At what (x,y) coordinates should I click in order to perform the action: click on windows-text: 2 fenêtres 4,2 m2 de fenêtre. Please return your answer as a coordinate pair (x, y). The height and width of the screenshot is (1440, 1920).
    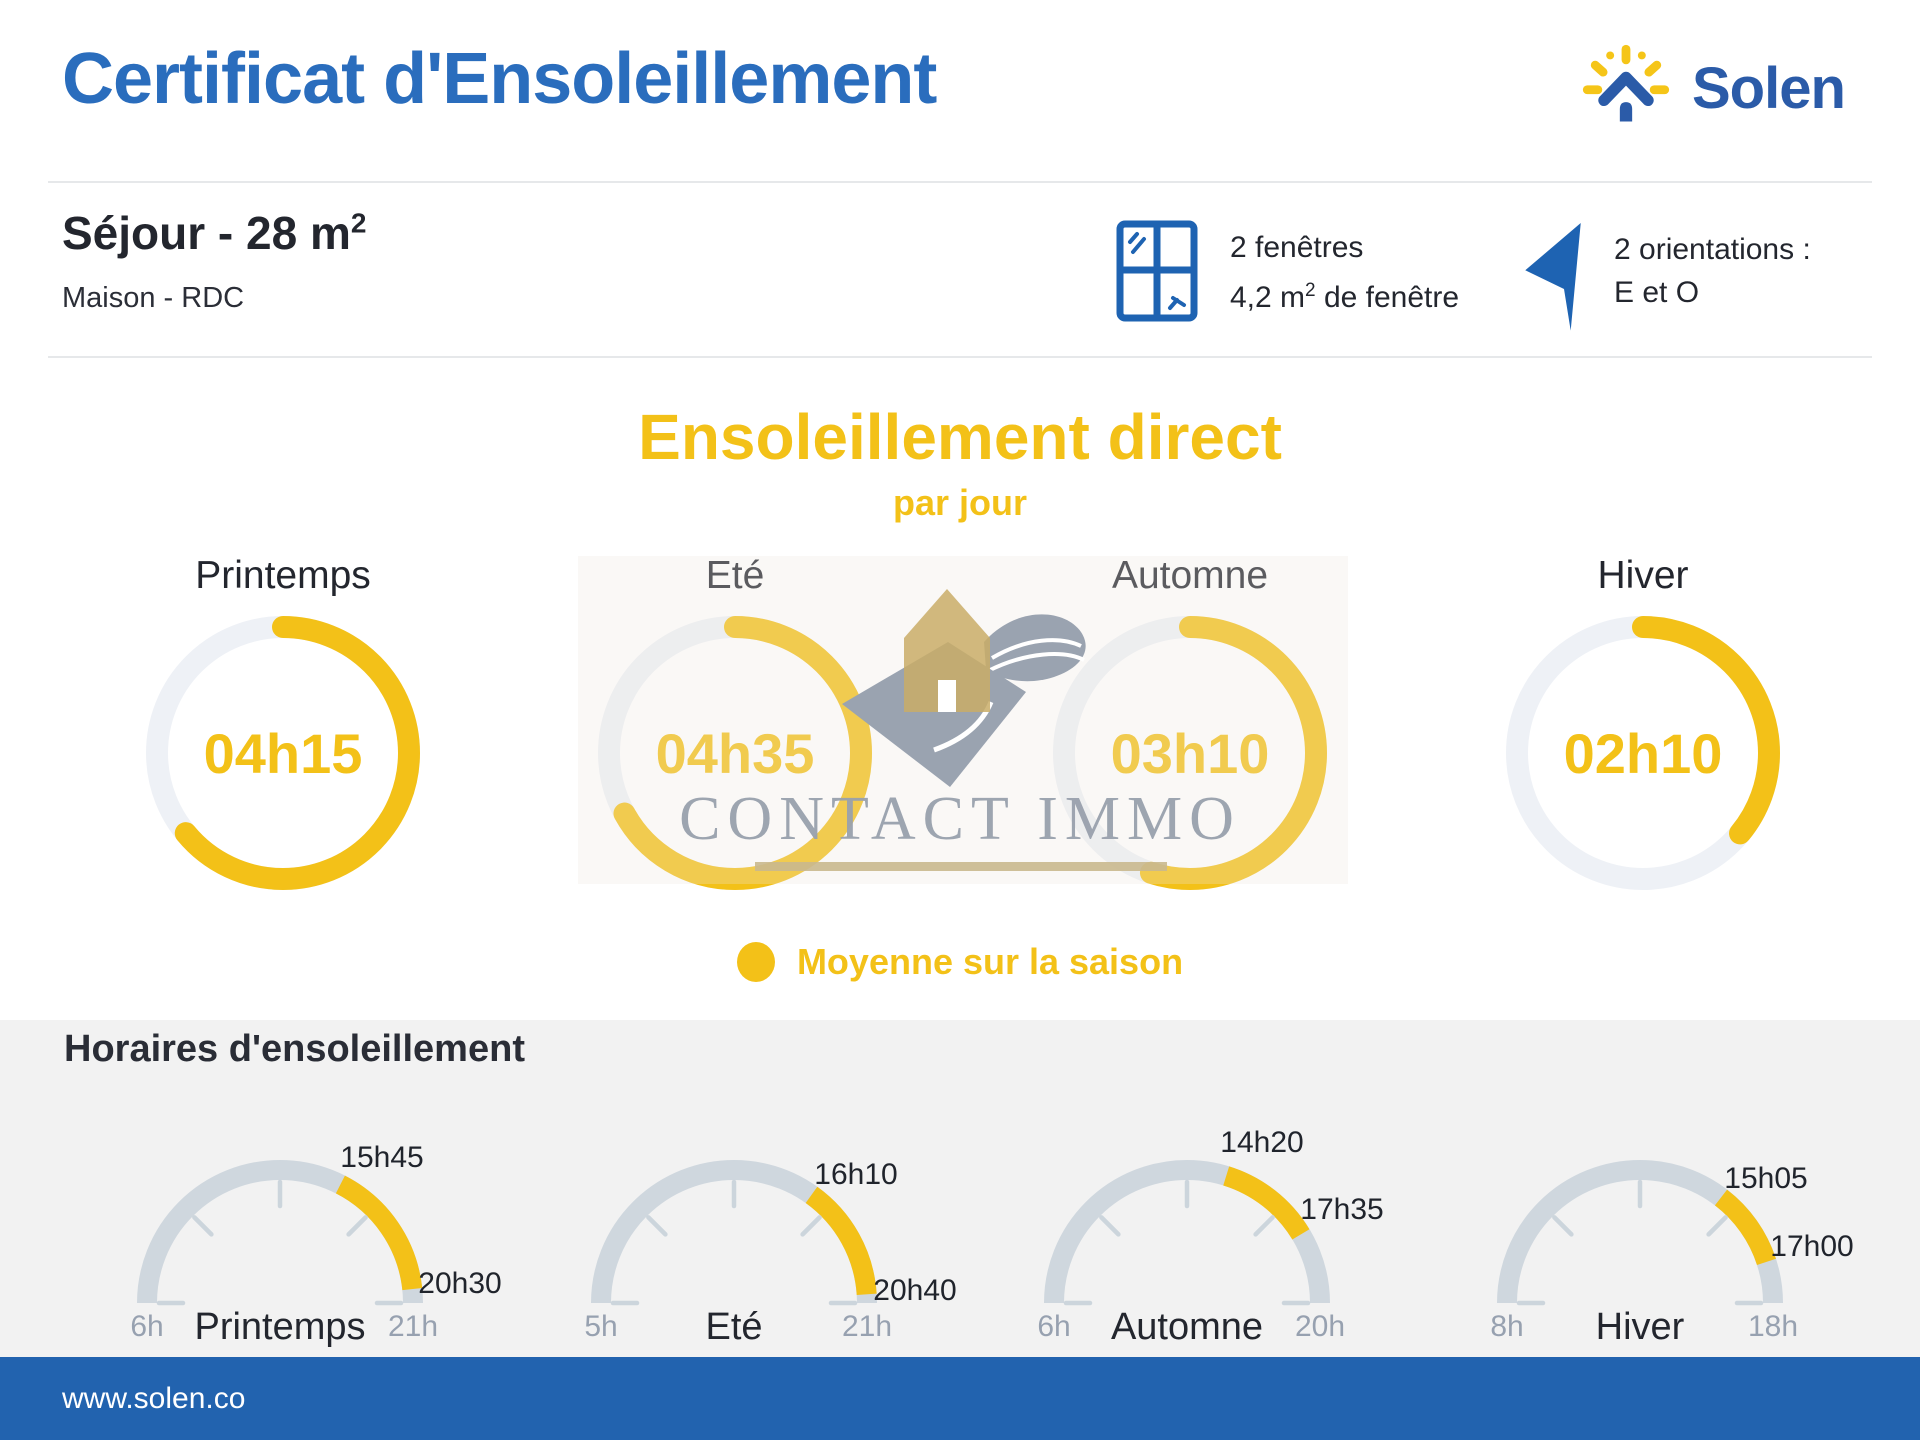
    Looking at the image, I should click on (1344, 269).